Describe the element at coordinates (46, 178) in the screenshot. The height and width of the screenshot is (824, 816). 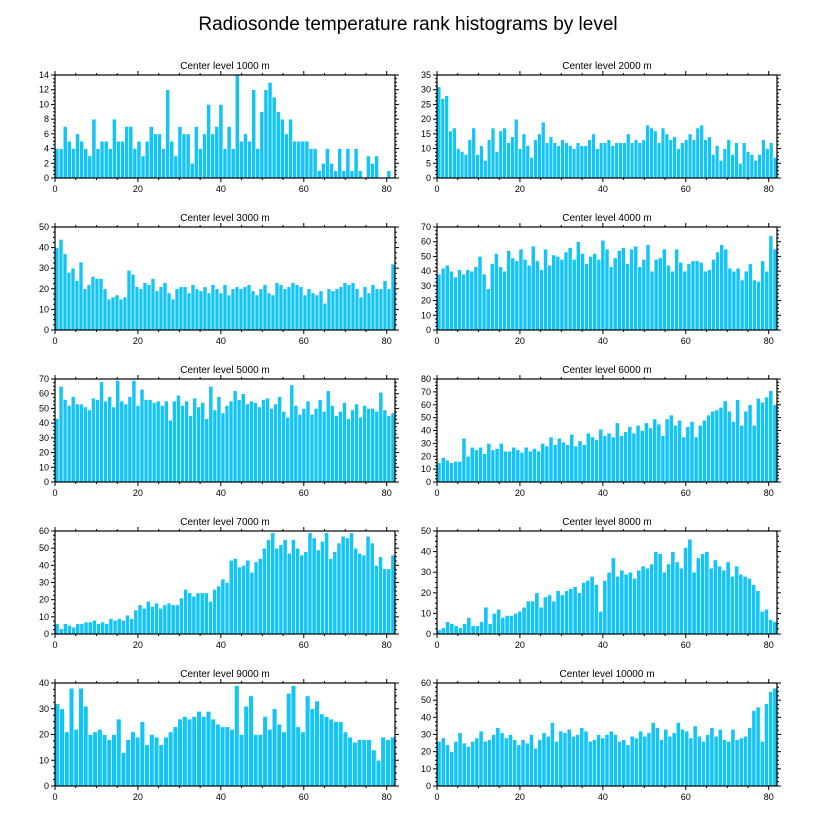
I see `y-tick-label: 0` at that location.